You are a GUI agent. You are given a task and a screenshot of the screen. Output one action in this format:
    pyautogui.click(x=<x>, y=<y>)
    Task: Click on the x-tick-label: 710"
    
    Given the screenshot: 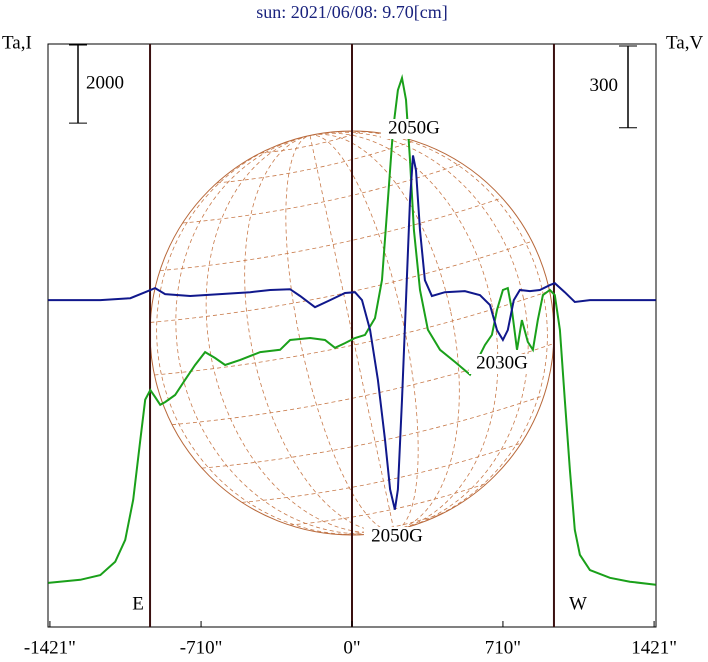 What is the action you would take?
    pyautogui.click(x=503, y=647)
    